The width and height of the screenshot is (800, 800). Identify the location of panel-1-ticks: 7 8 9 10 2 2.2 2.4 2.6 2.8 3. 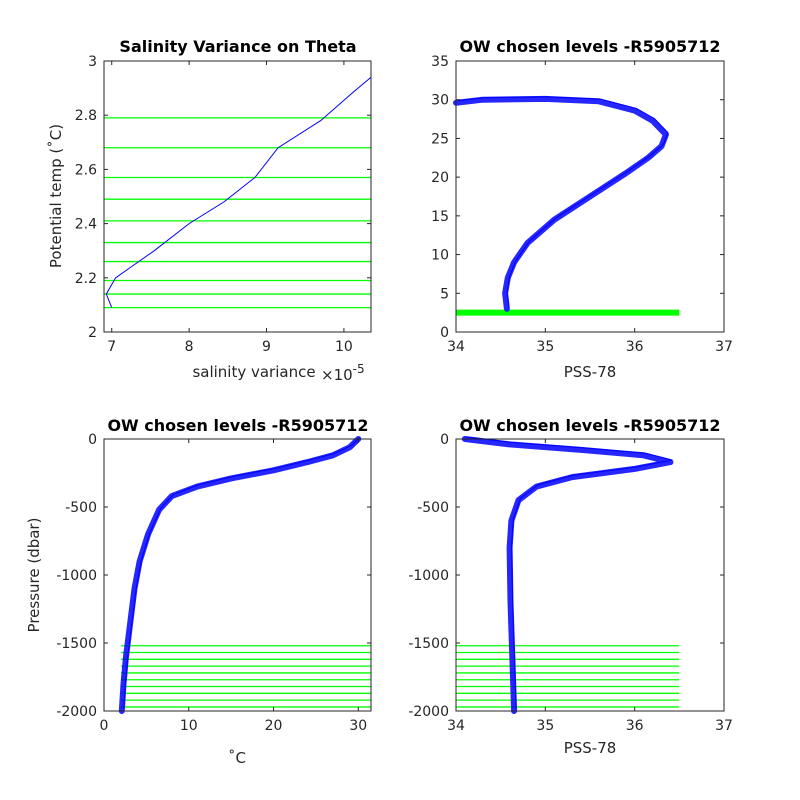
(223, 204).